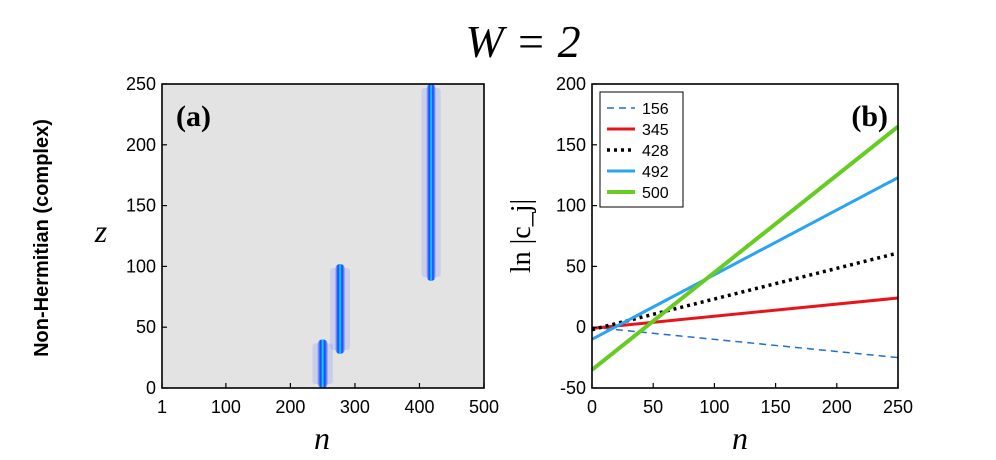 Image resolution: width=996 pixels, height=460 pixels. I want to click on legend: 156 345 428 492 500, so click(641, 149).